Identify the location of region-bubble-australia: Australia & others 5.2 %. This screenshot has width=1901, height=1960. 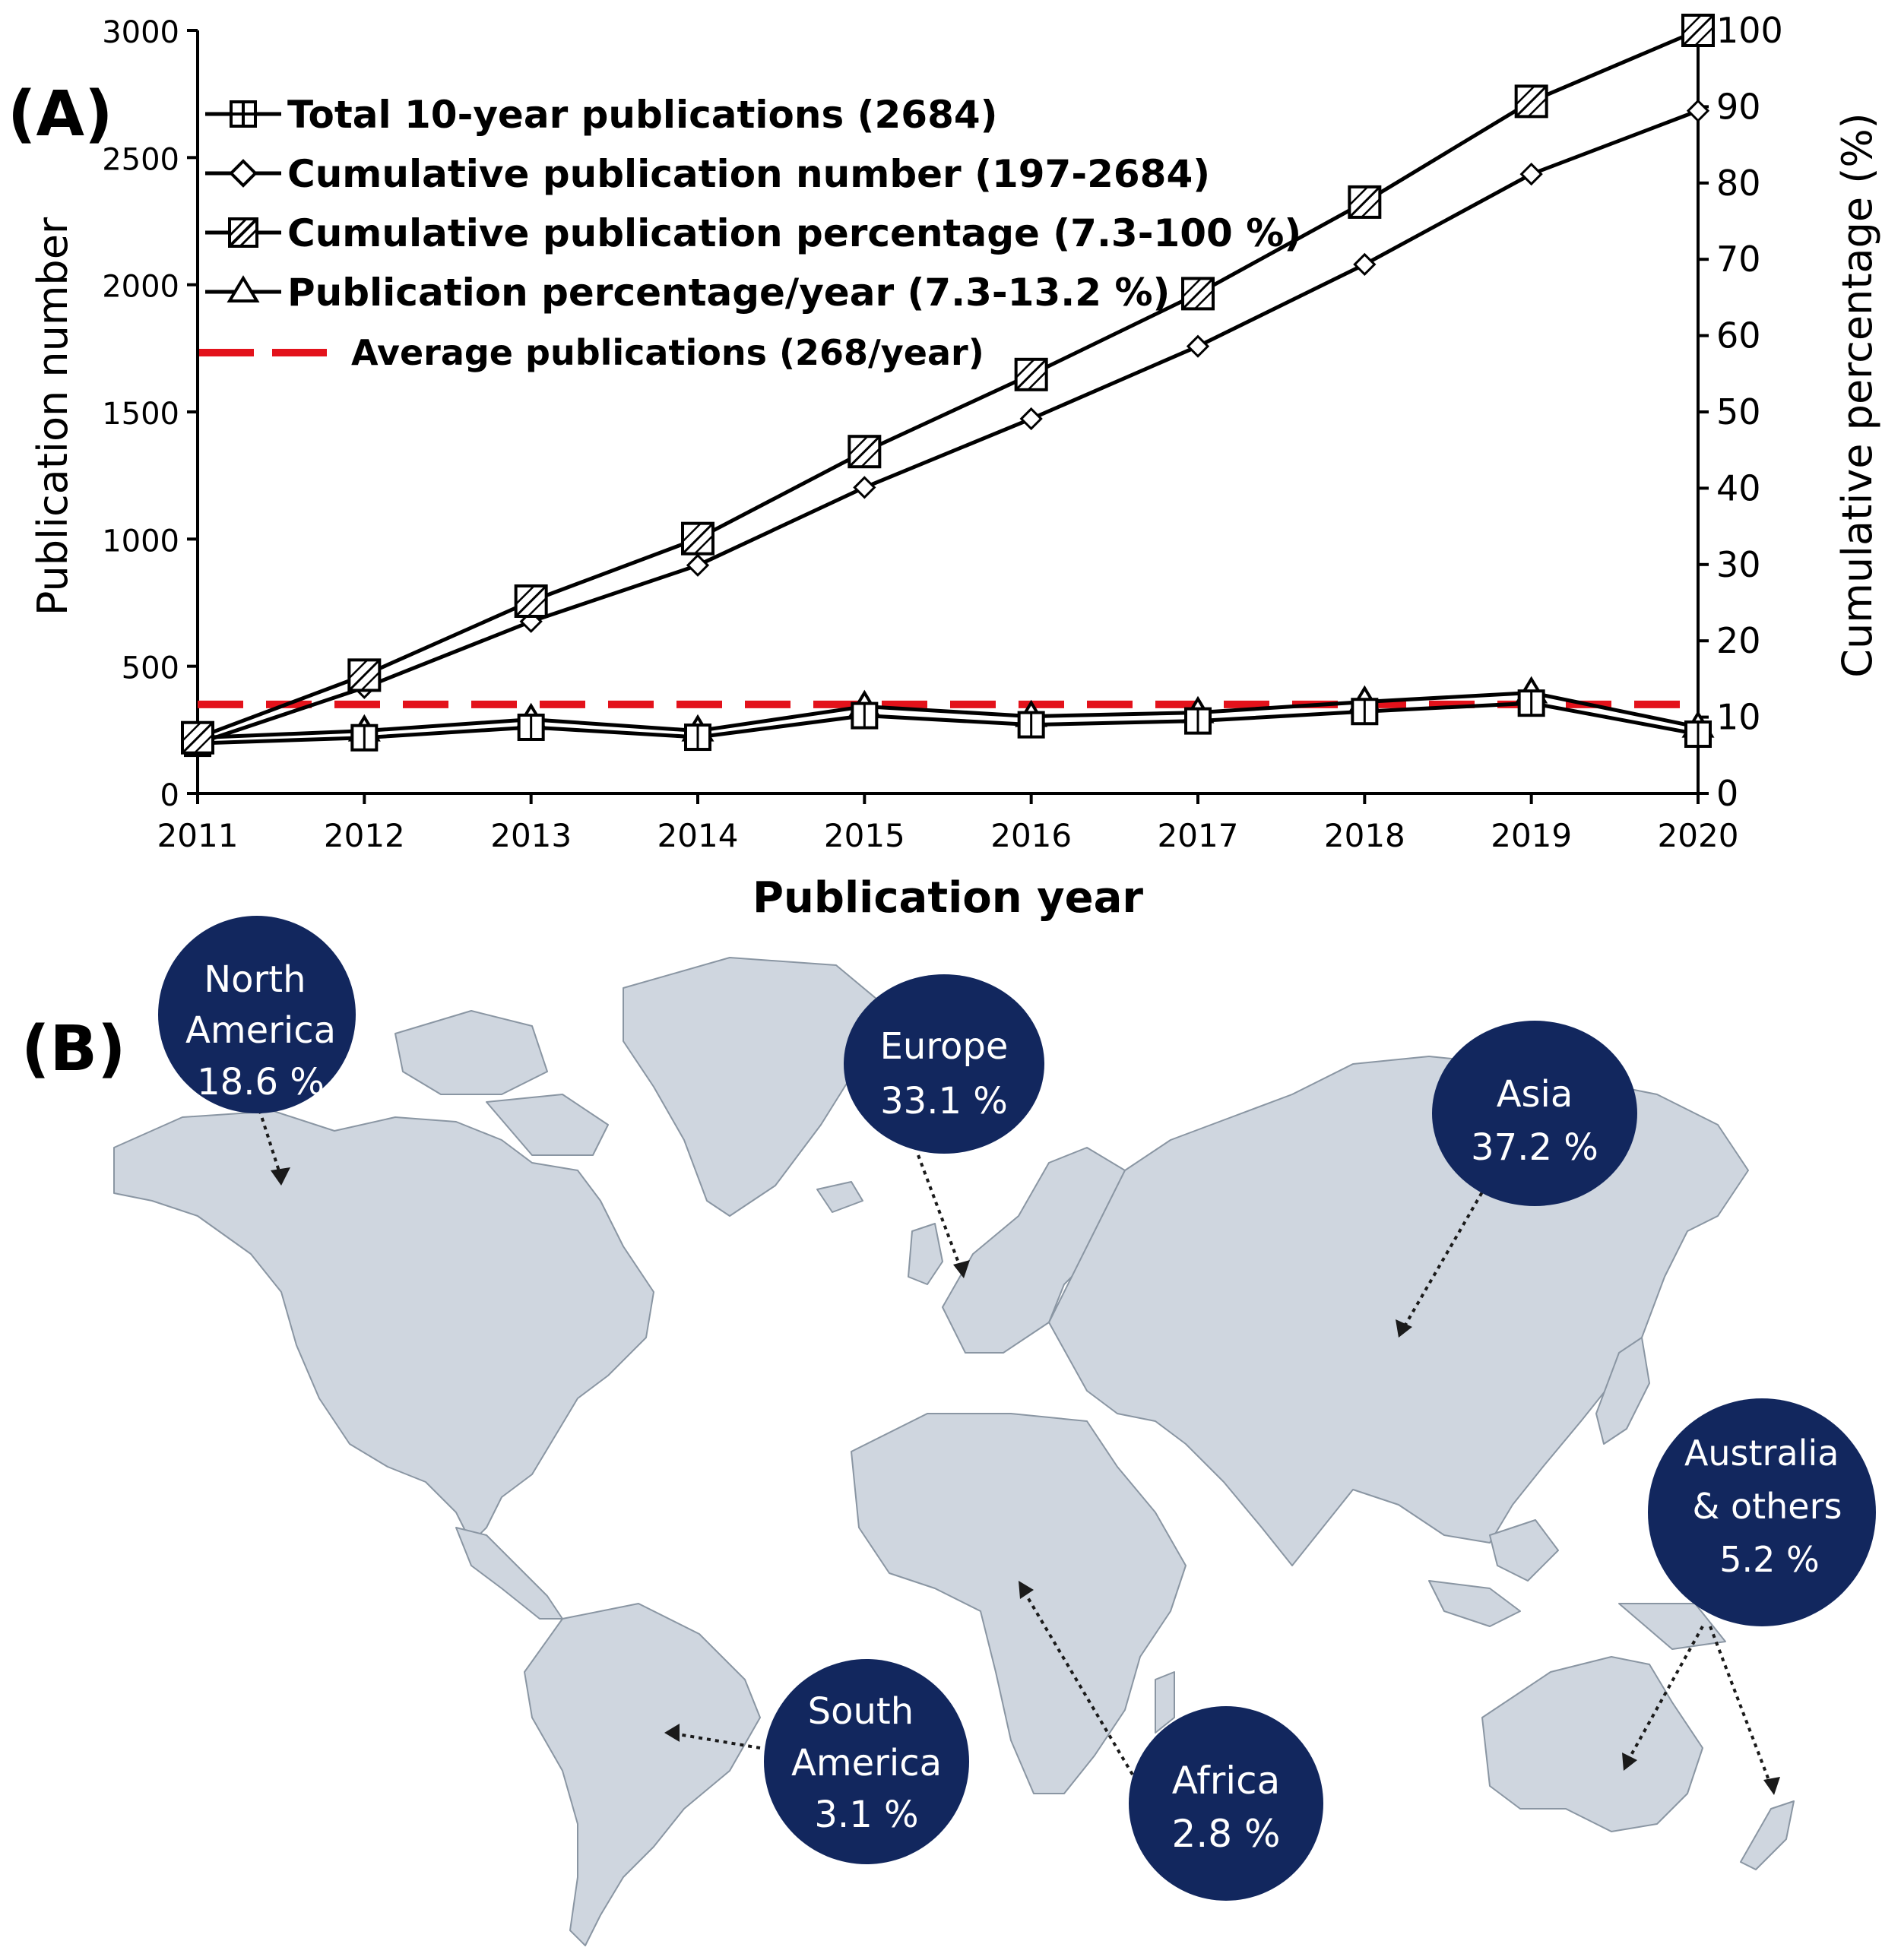
(1762, 1512).